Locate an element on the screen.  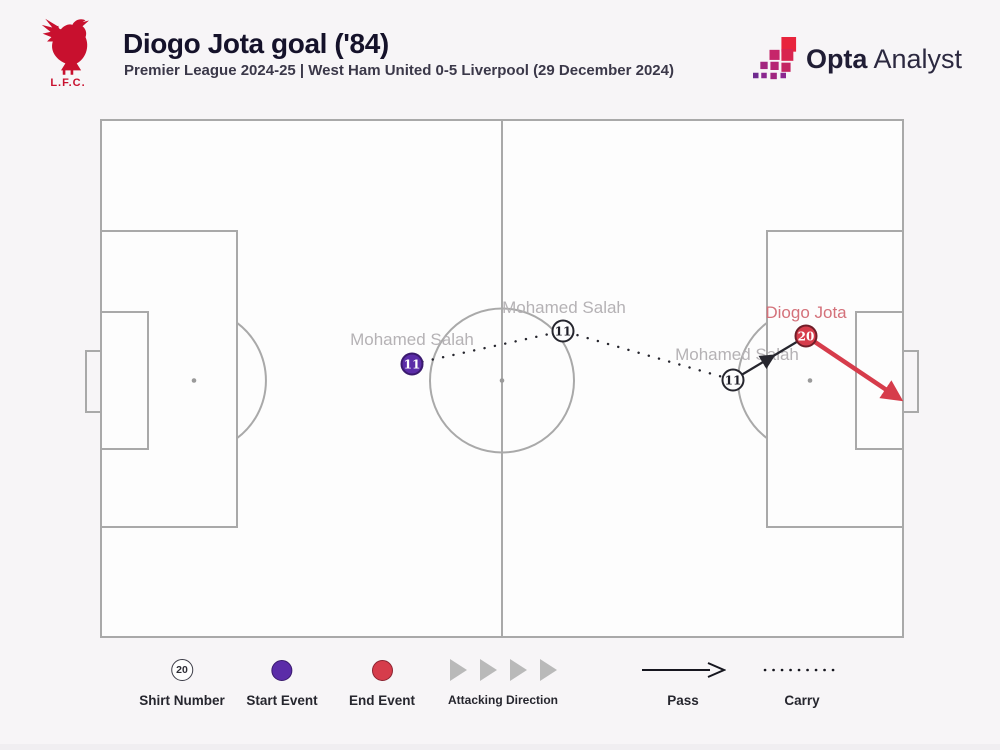
pass-arrow-icon is located at coordinates (684, 670).